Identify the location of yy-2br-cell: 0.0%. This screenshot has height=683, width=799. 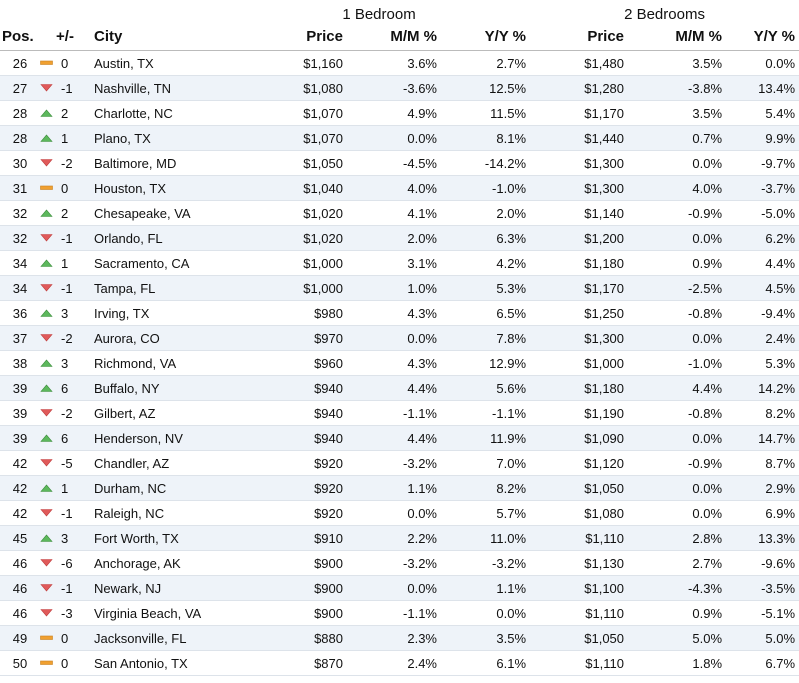
(762, 63).